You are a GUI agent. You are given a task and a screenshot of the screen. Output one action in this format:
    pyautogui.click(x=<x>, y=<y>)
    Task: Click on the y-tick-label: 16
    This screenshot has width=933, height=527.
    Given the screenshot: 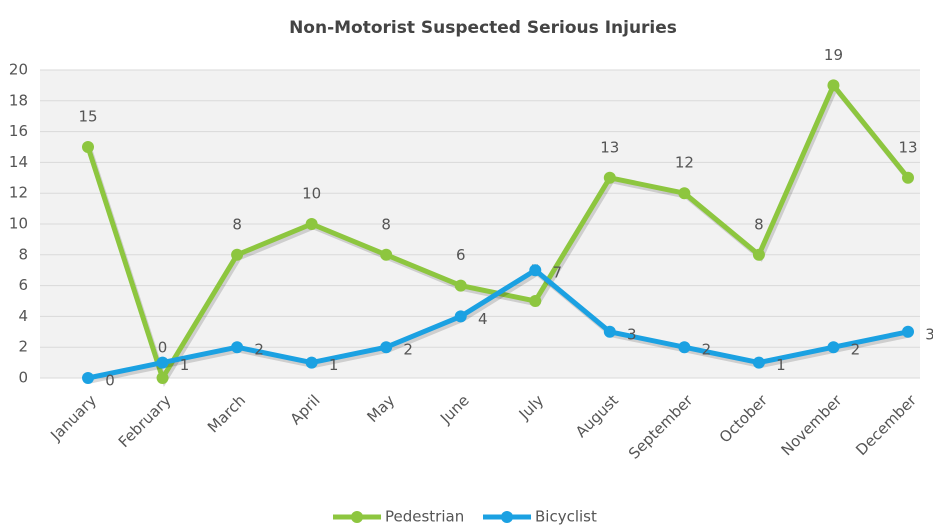 What is the action you would take?
    pyautogui.click(x=18, y=131)
    